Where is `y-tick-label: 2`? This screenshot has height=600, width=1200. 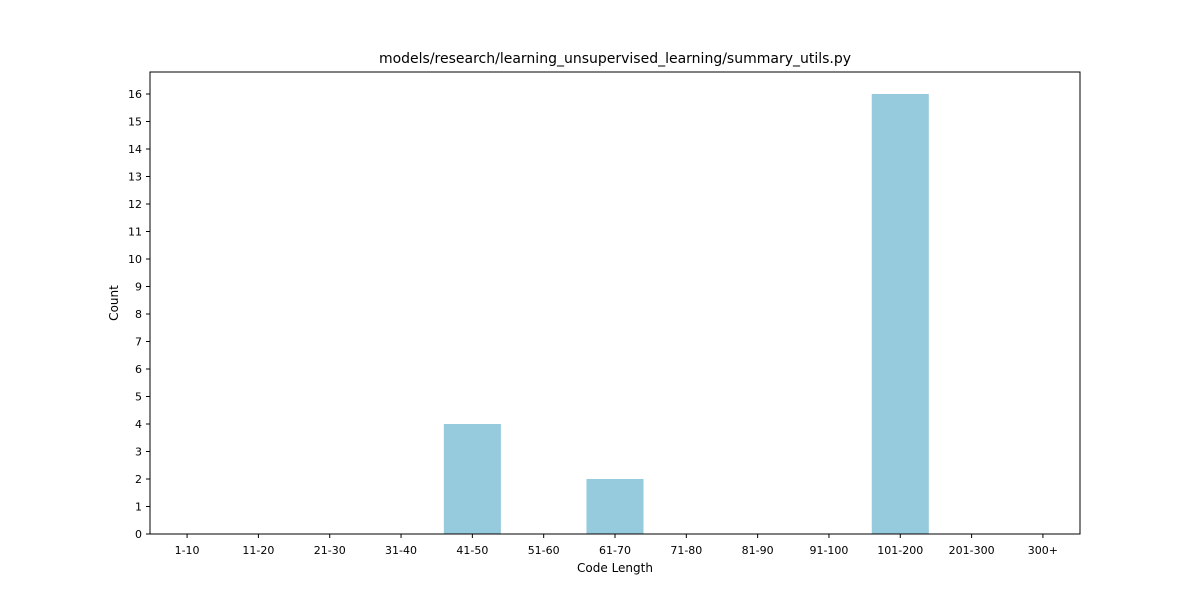
y-tick-label: 2 is located at coordinates (138, 479).